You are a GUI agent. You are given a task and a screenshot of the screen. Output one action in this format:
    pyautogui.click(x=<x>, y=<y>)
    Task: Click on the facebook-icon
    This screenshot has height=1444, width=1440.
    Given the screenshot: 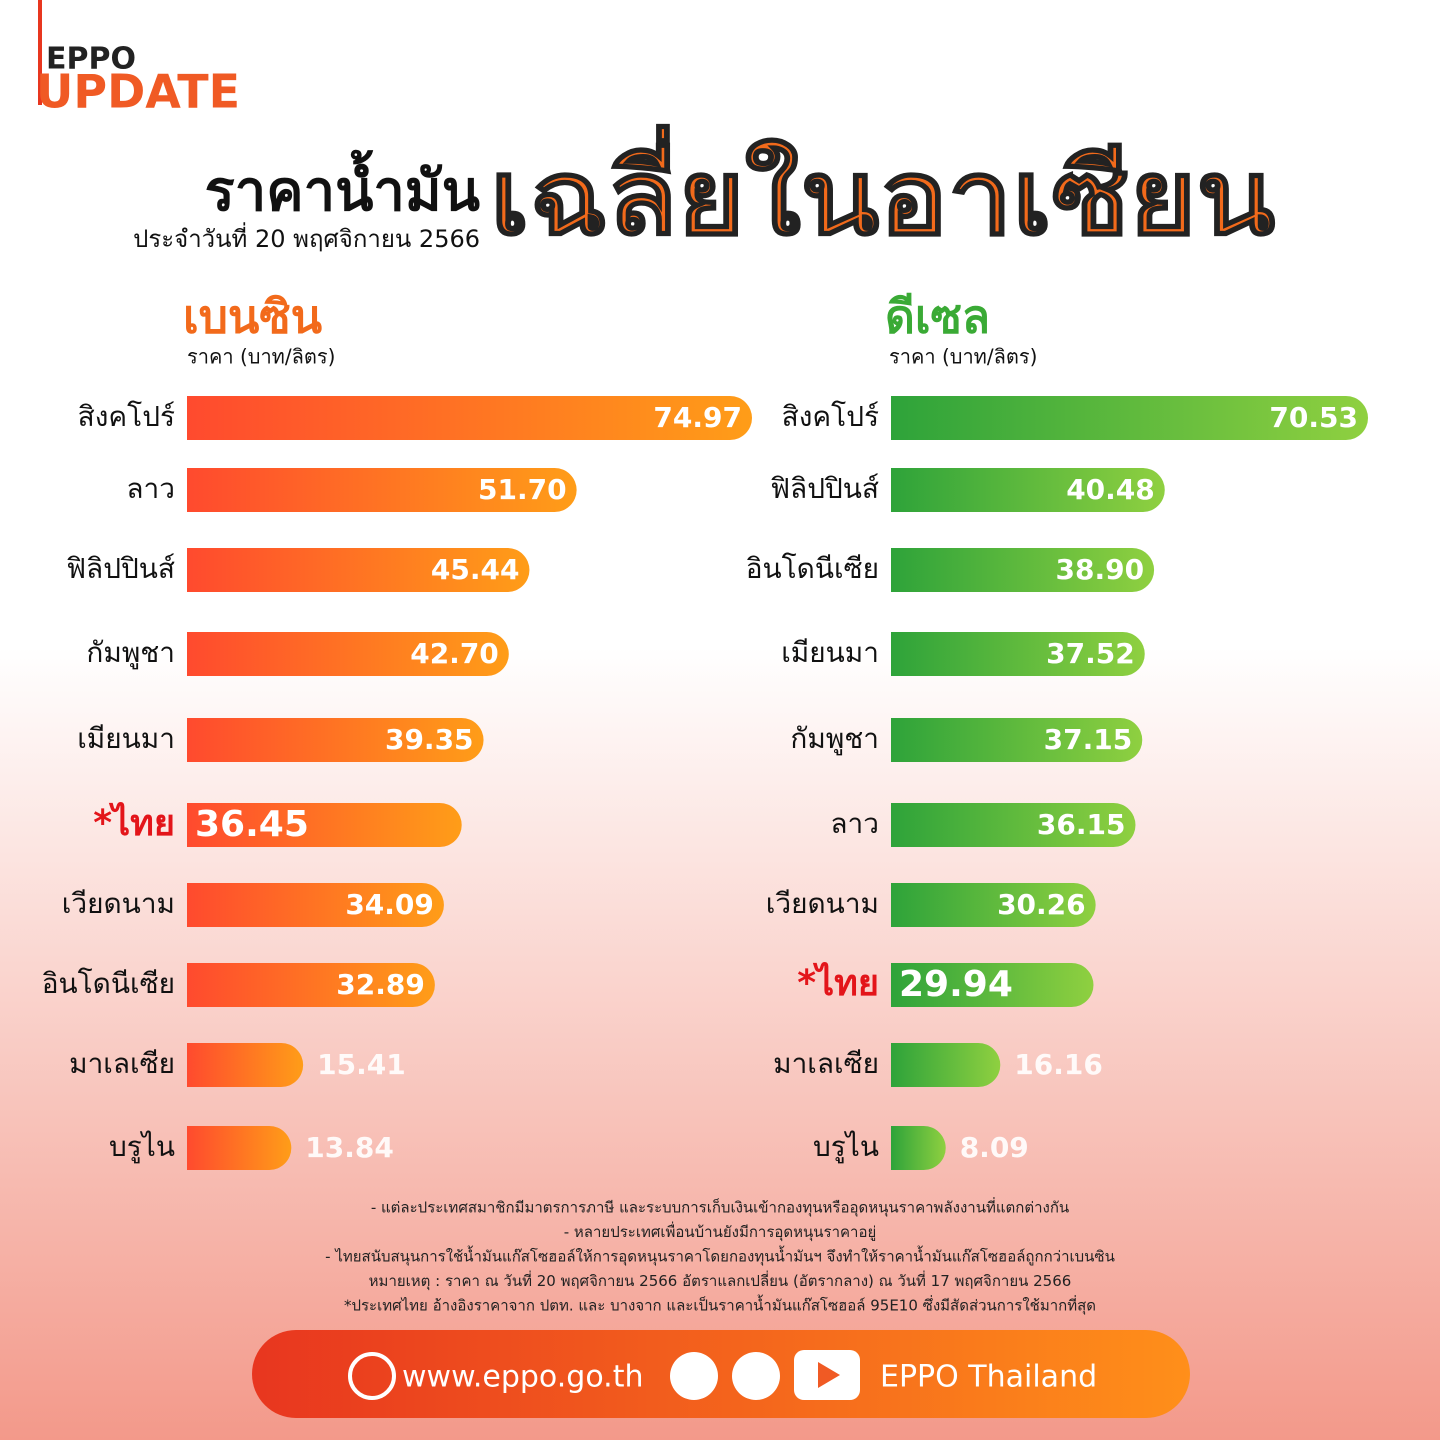 What is the action you would take?
    pyautogui.click(x=694, y=1376)
    